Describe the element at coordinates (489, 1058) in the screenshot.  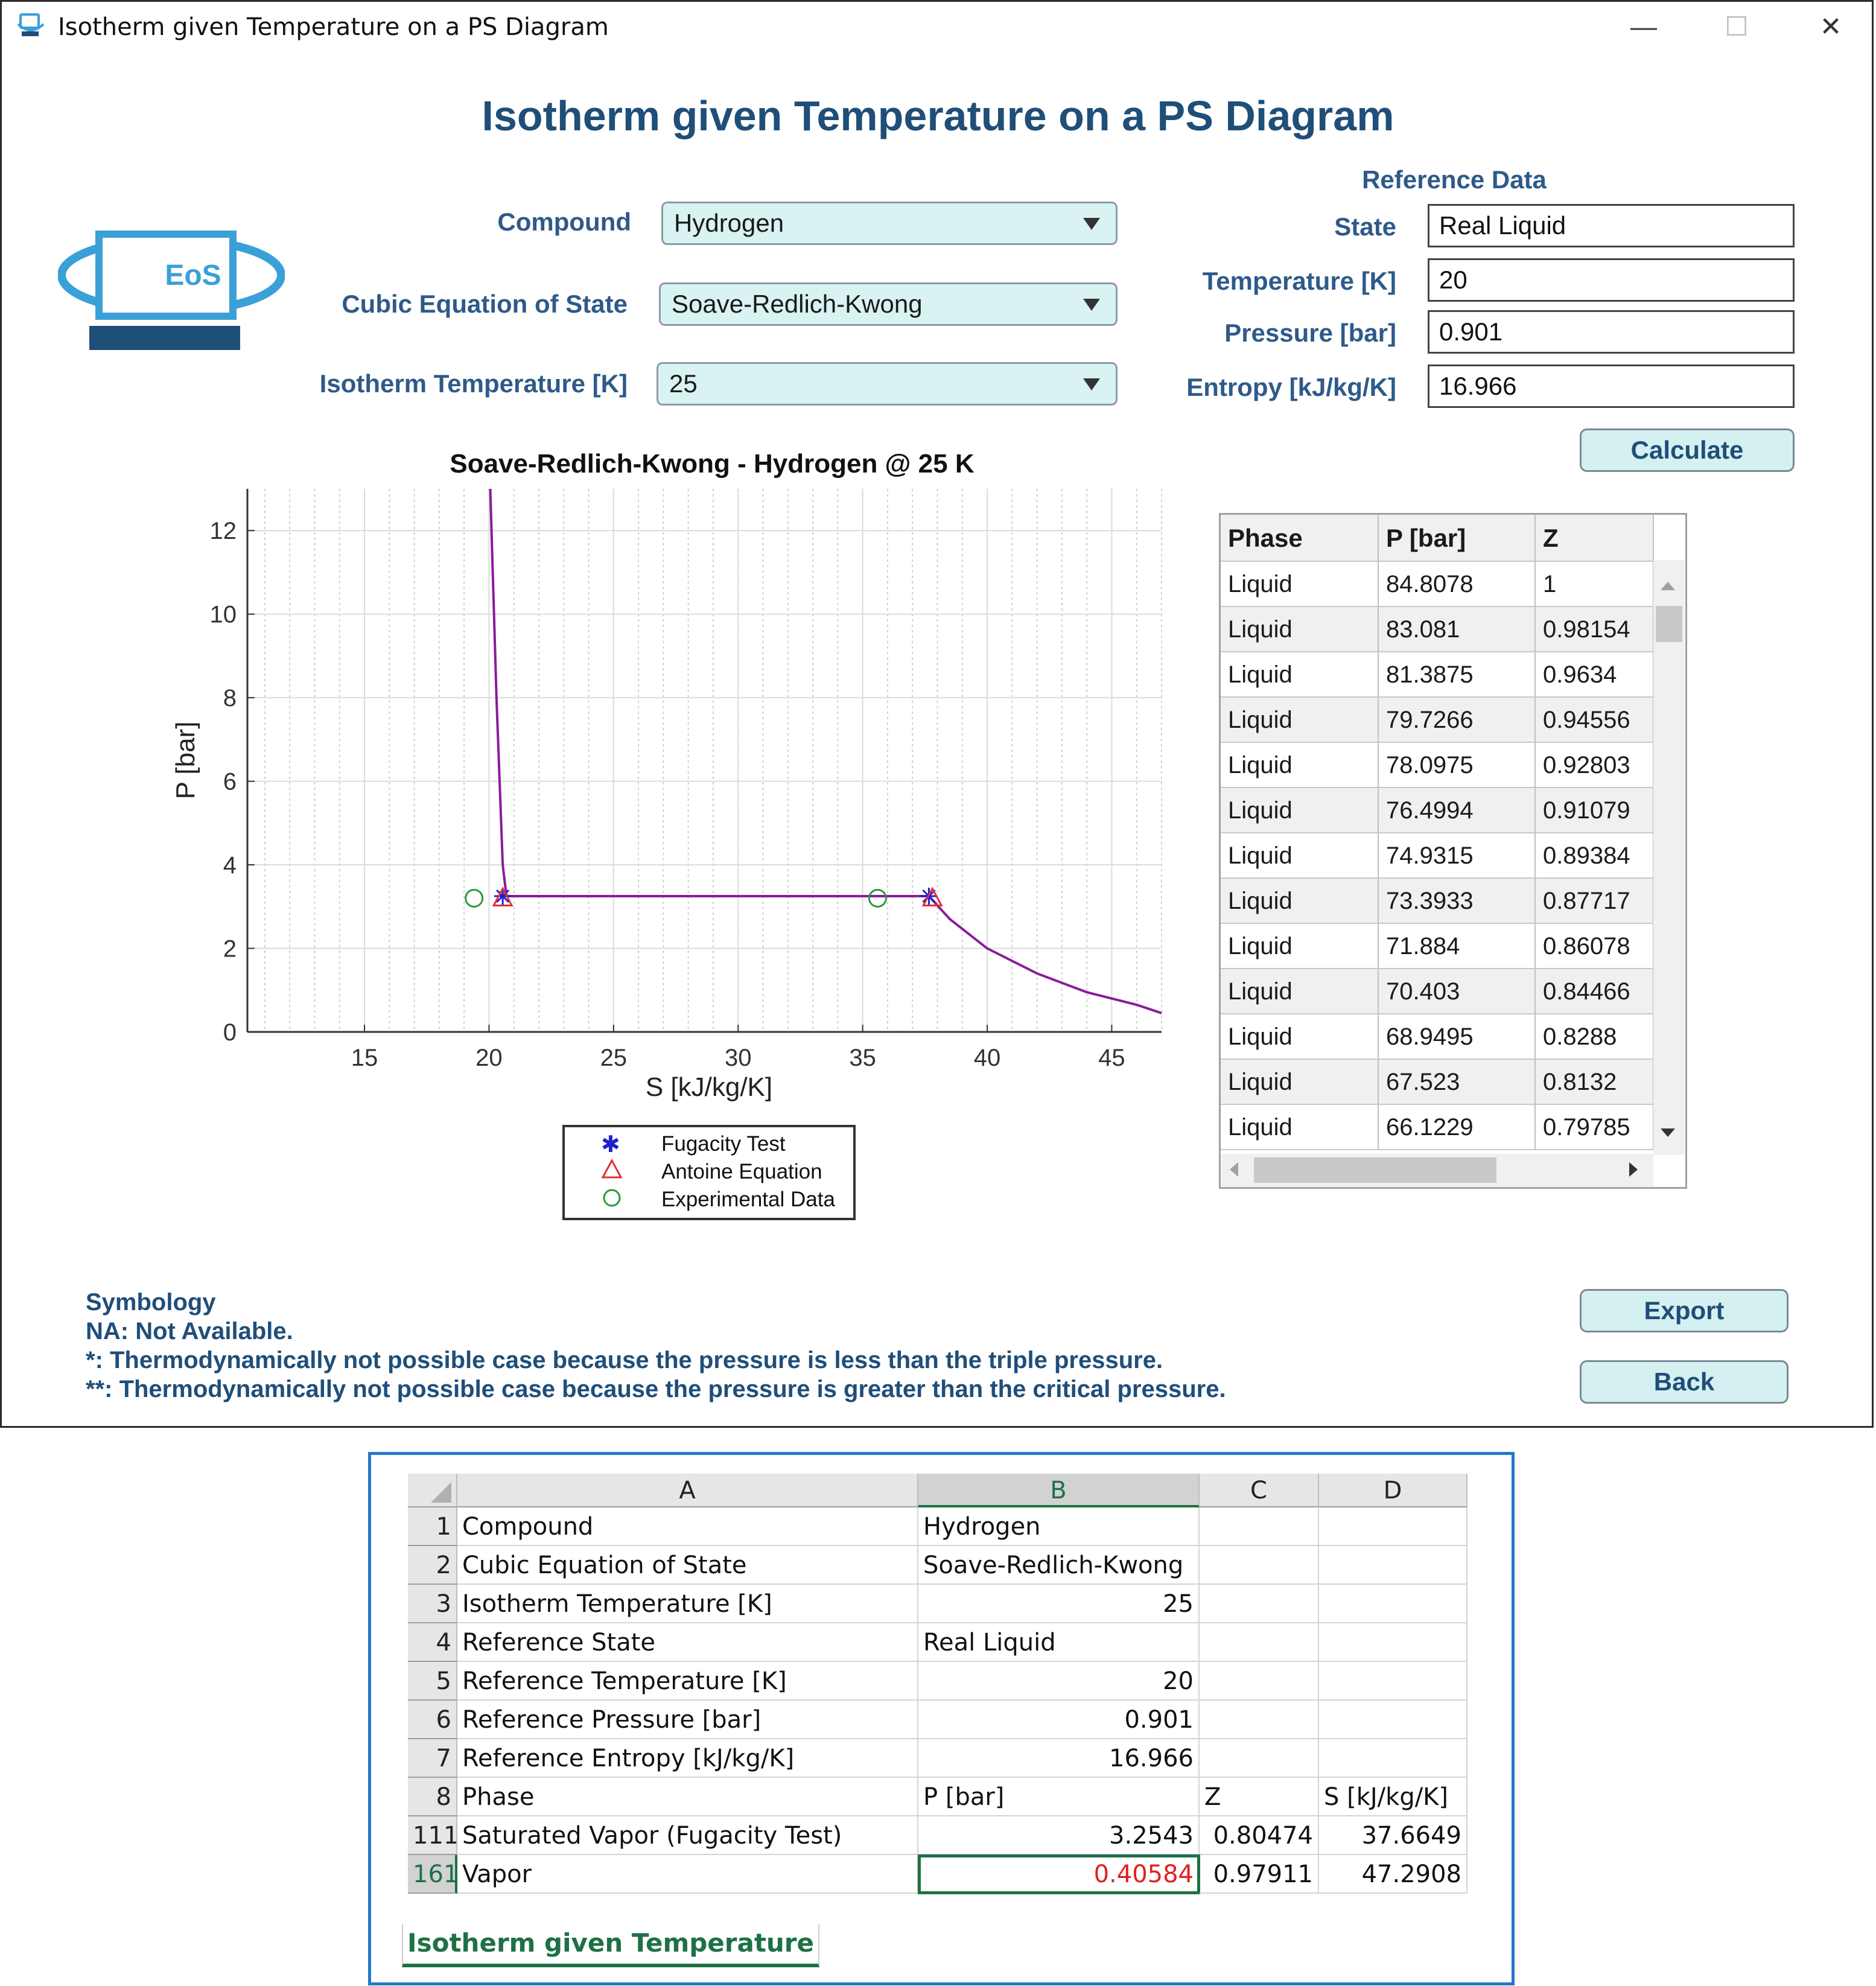
I see `x-tick-label: 20` at that location.